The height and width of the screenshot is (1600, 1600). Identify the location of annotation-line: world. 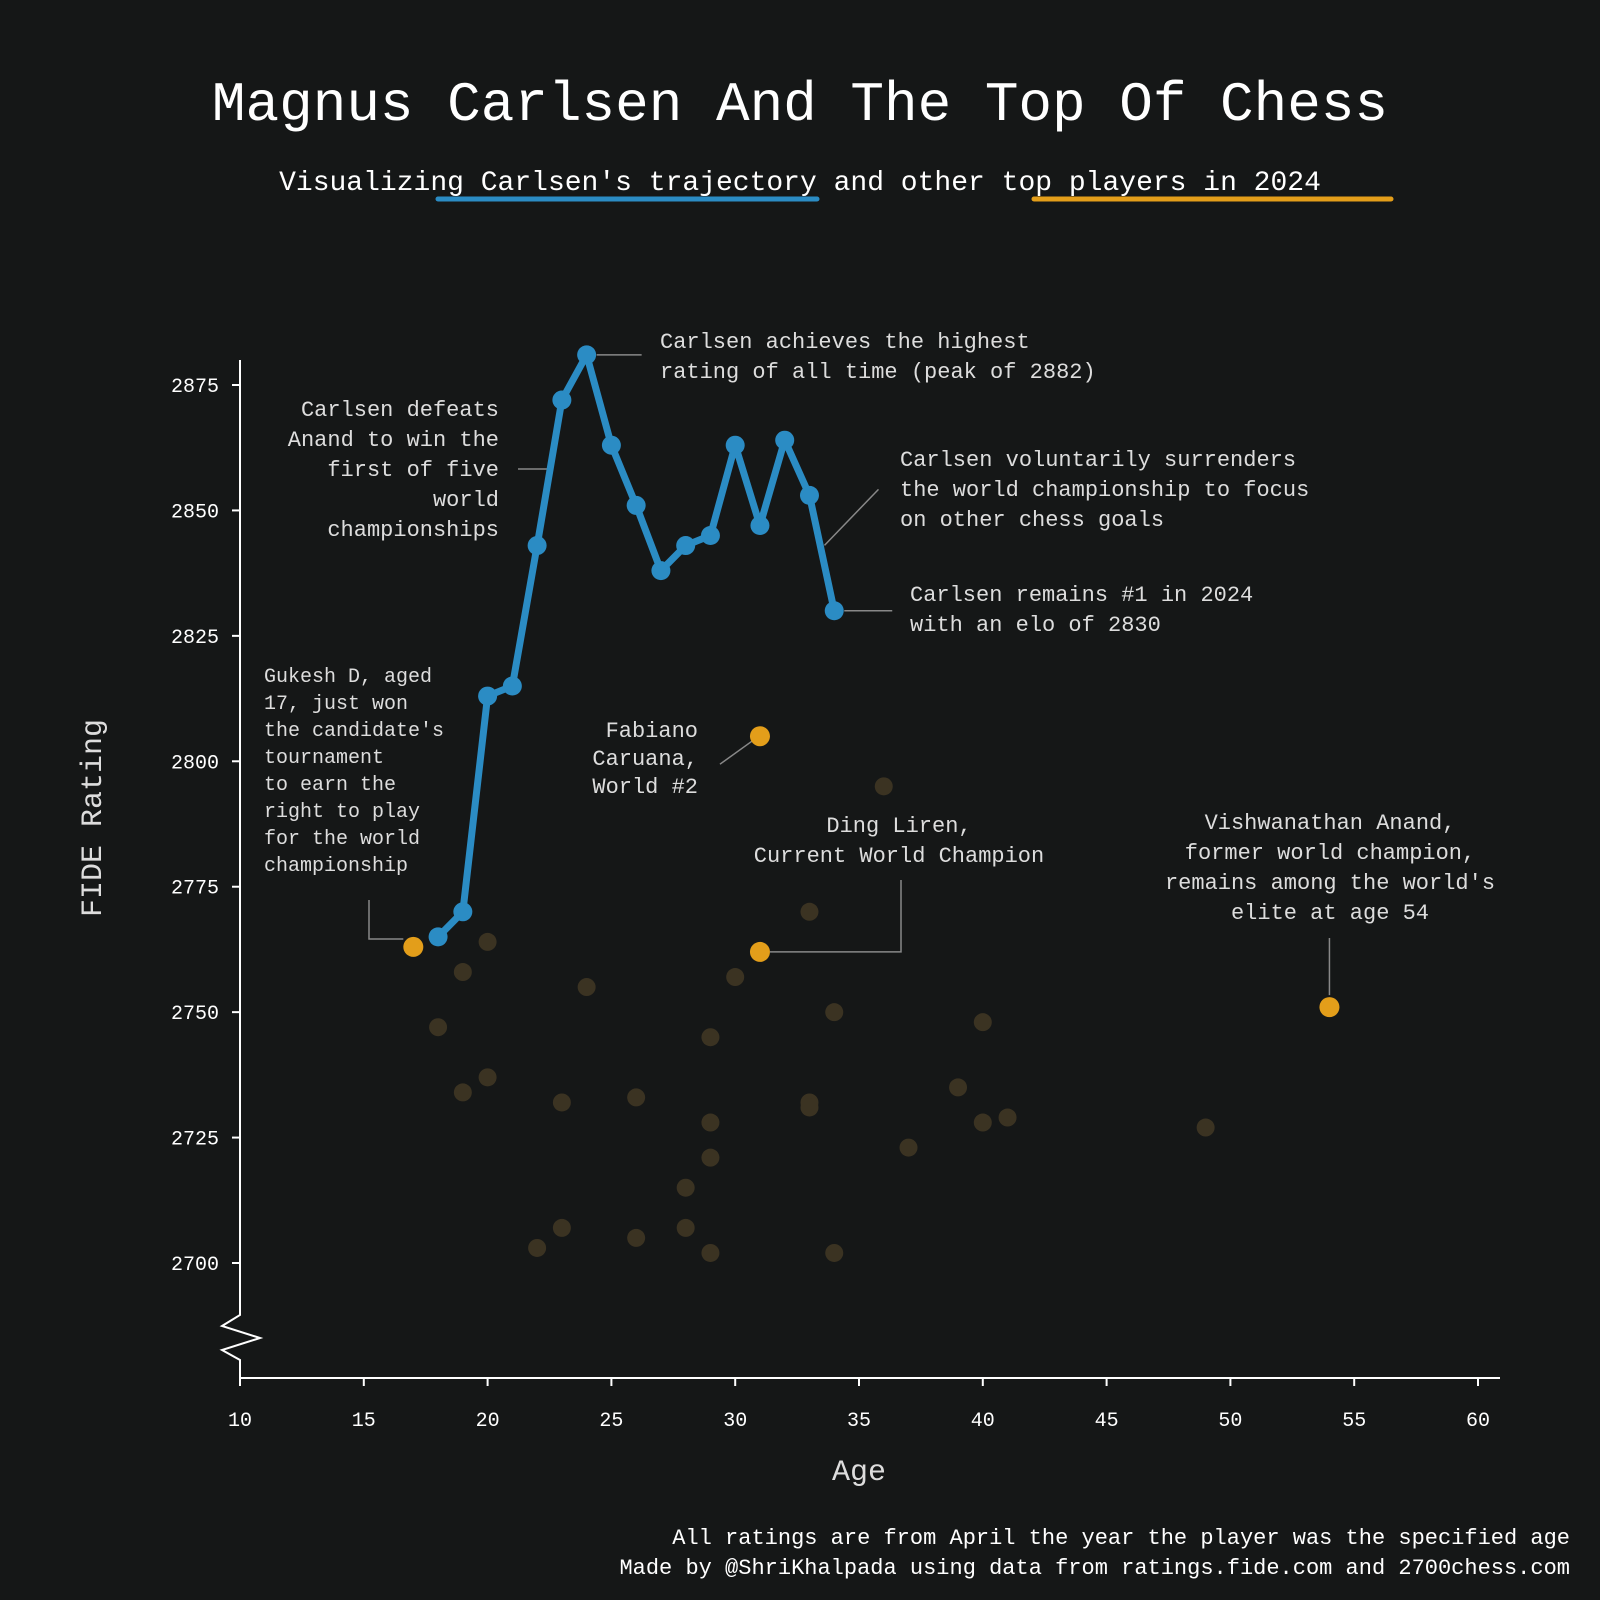
(466, 500).